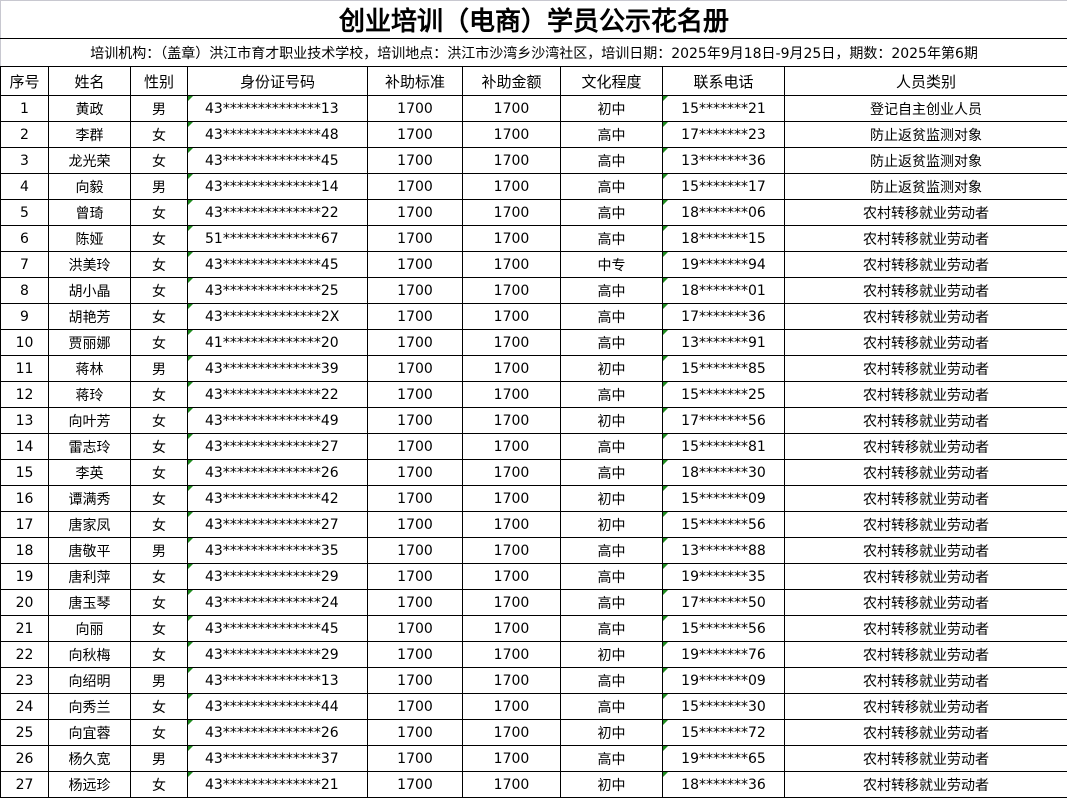  Describe the element at coordinates (724, 239) in the screenshot. I see `cell-phone: 18*******15` at that location.